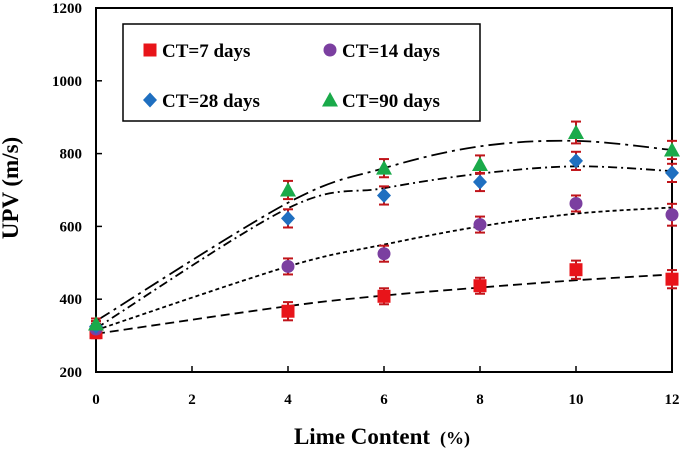 The image size is (685, 451). Describe the element at coordinates (192, 400) in the screenshot. I see `x-tick-label: 2` at that location.